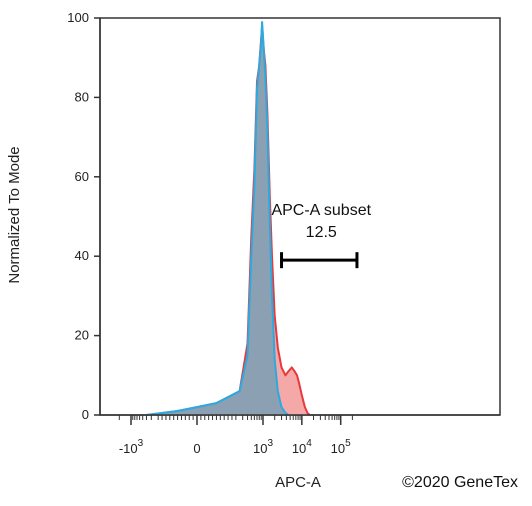 This screenshot has height=506, width=532. Describe the element at coordinates (82, 335) in the screenshot. I see `y-tick-label-20: 20` at that location.